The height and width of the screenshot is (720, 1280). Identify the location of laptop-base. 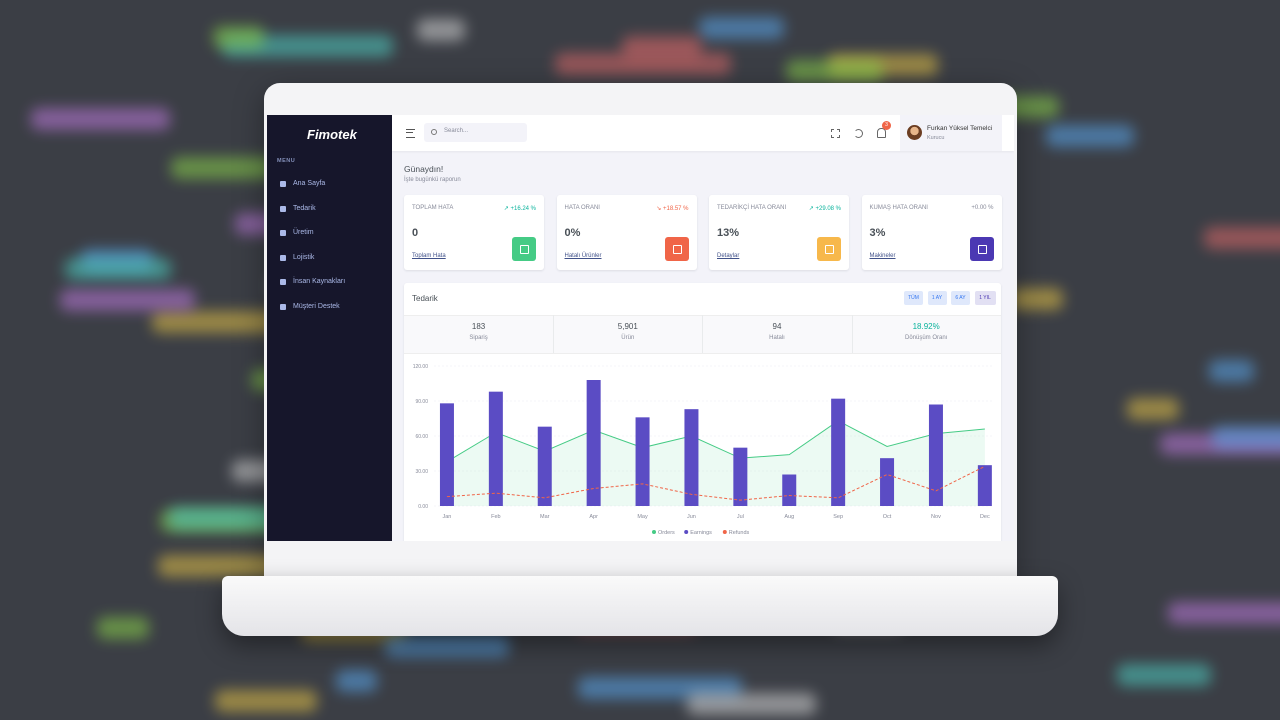
(640, 606).